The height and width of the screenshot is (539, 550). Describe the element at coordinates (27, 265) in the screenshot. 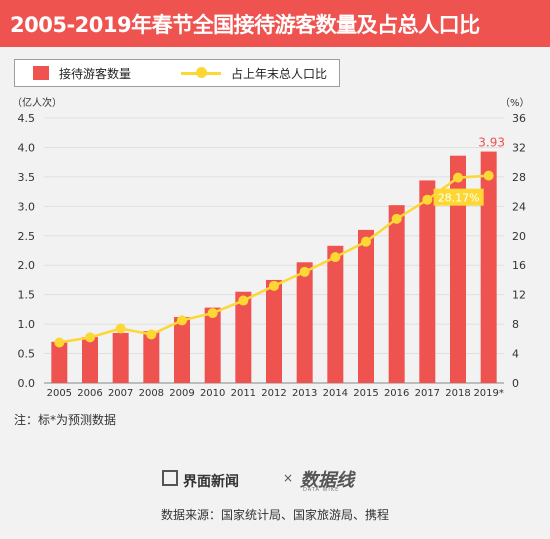

I see `y-left-tick-label: 2.0` at that location.